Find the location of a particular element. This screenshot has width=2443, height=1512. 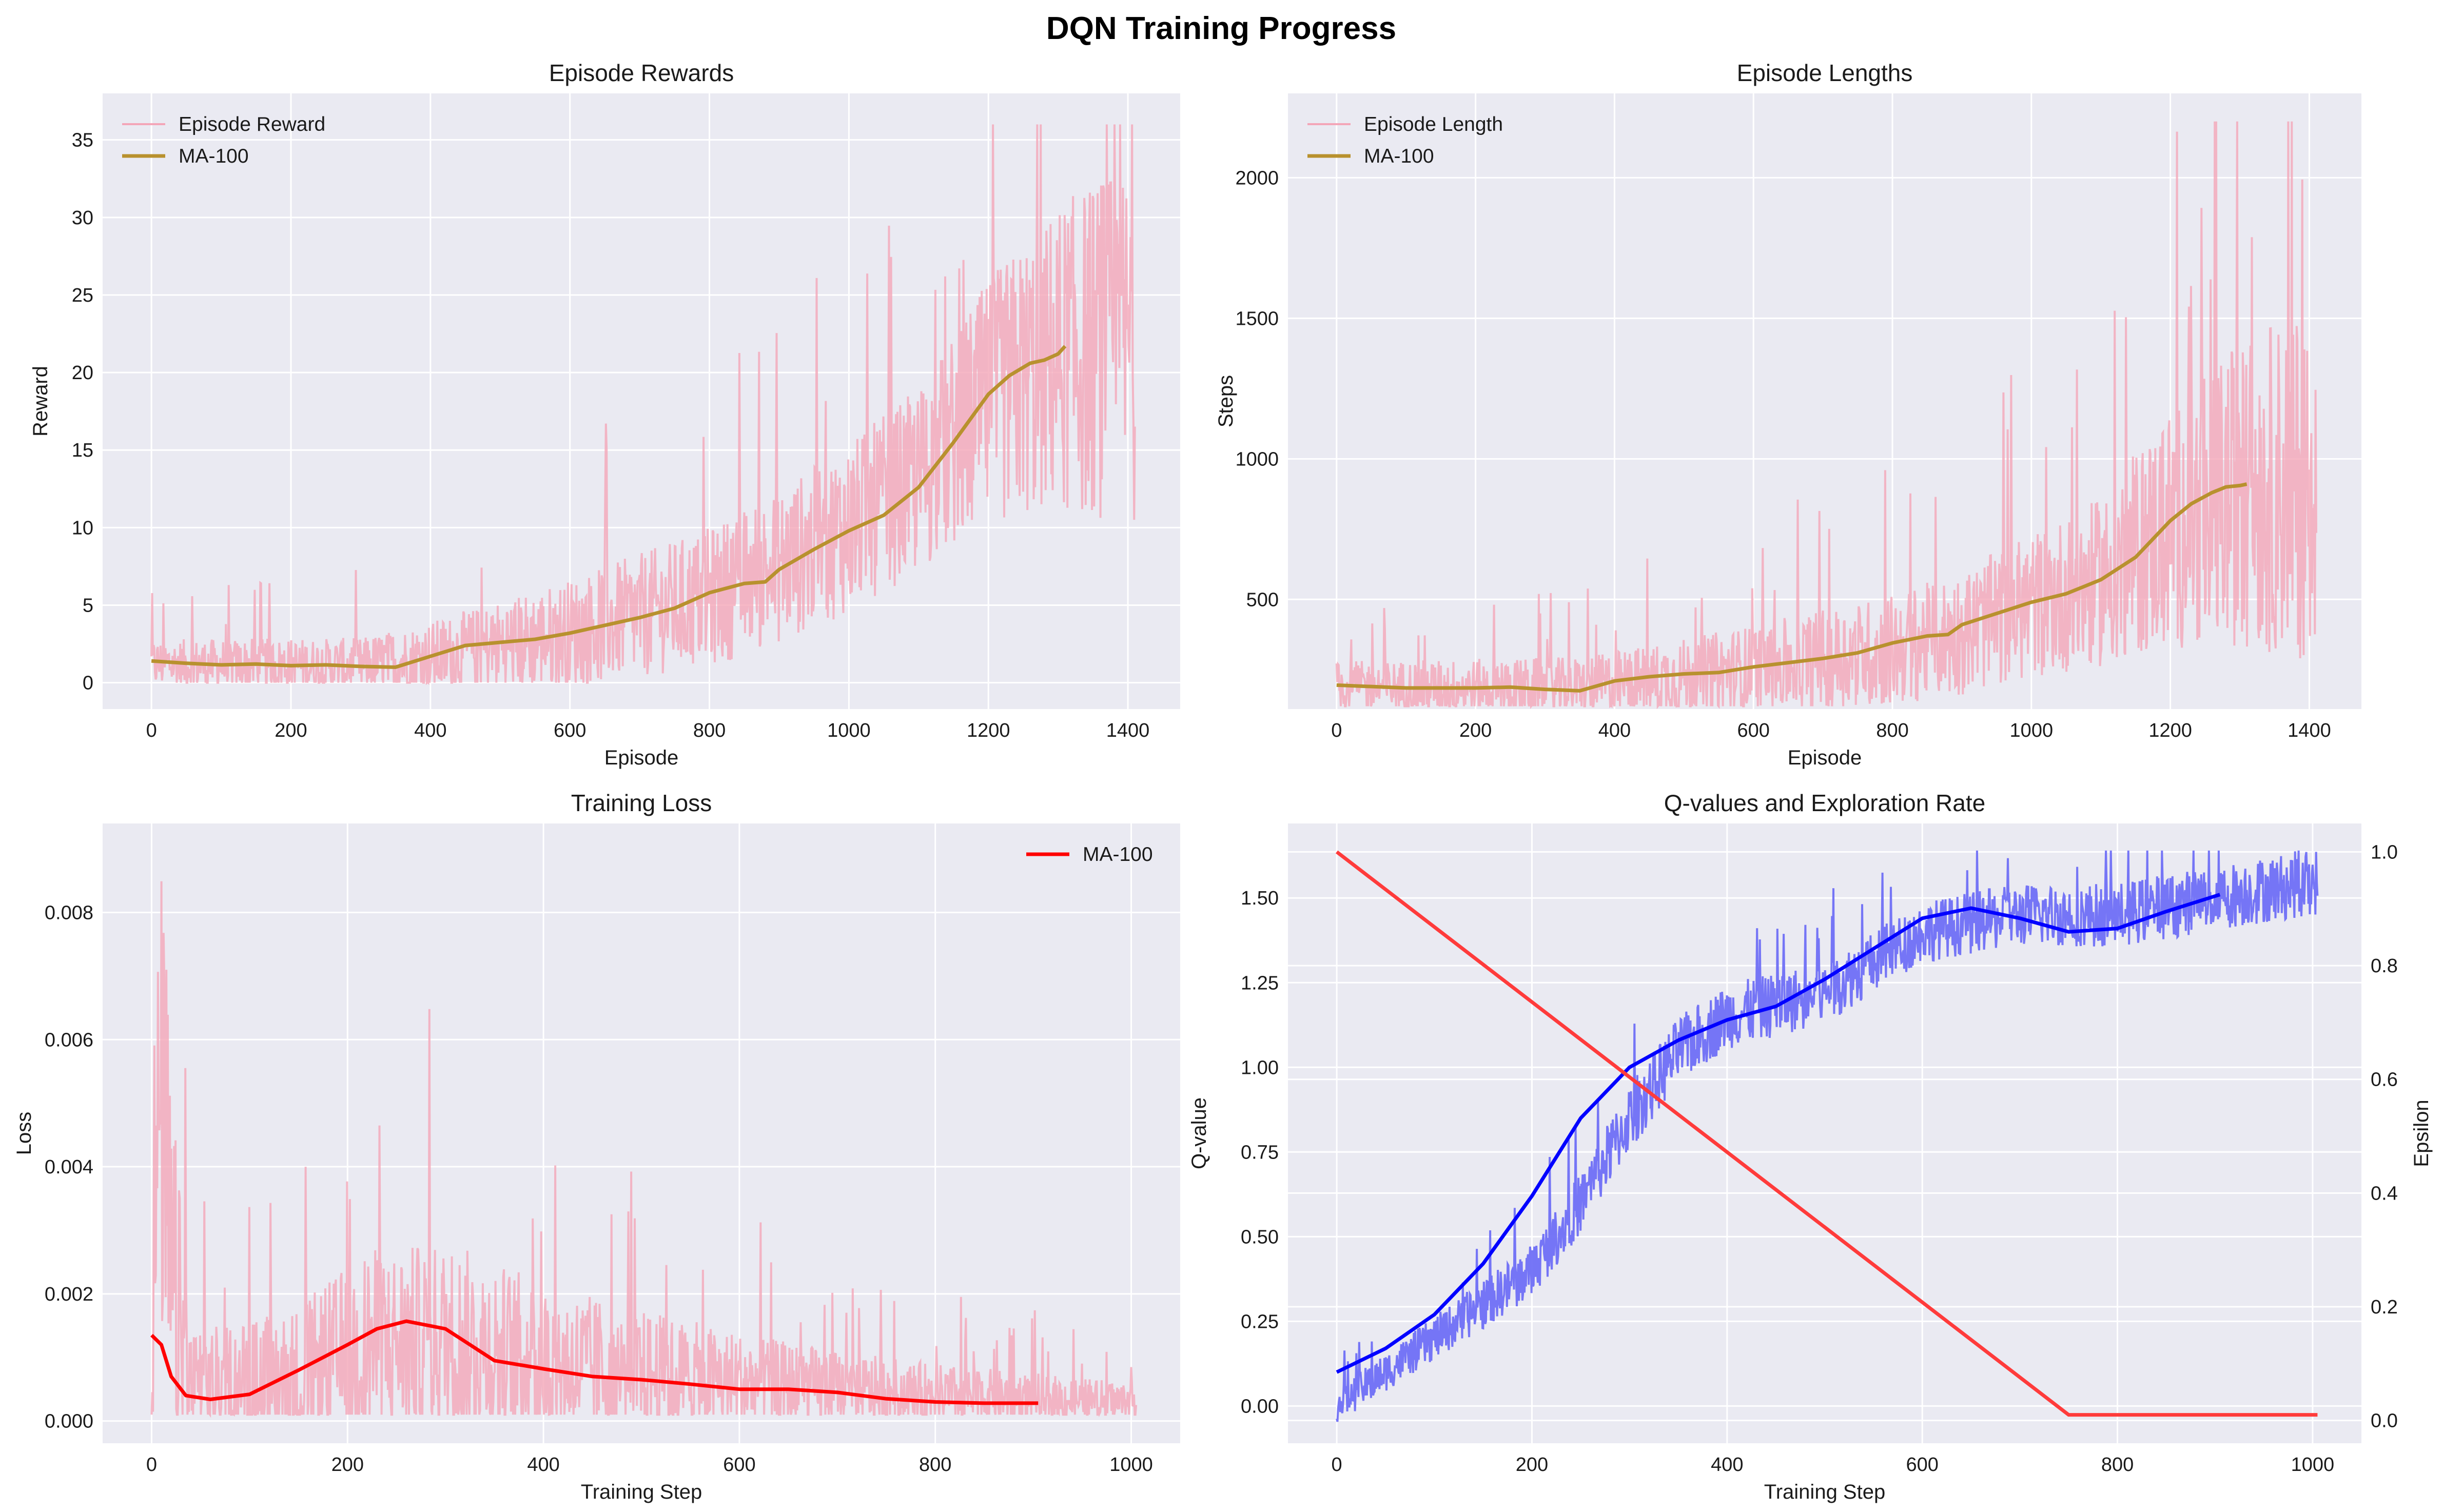

y-axis-label: Reward is located at coordinates (41, 402).